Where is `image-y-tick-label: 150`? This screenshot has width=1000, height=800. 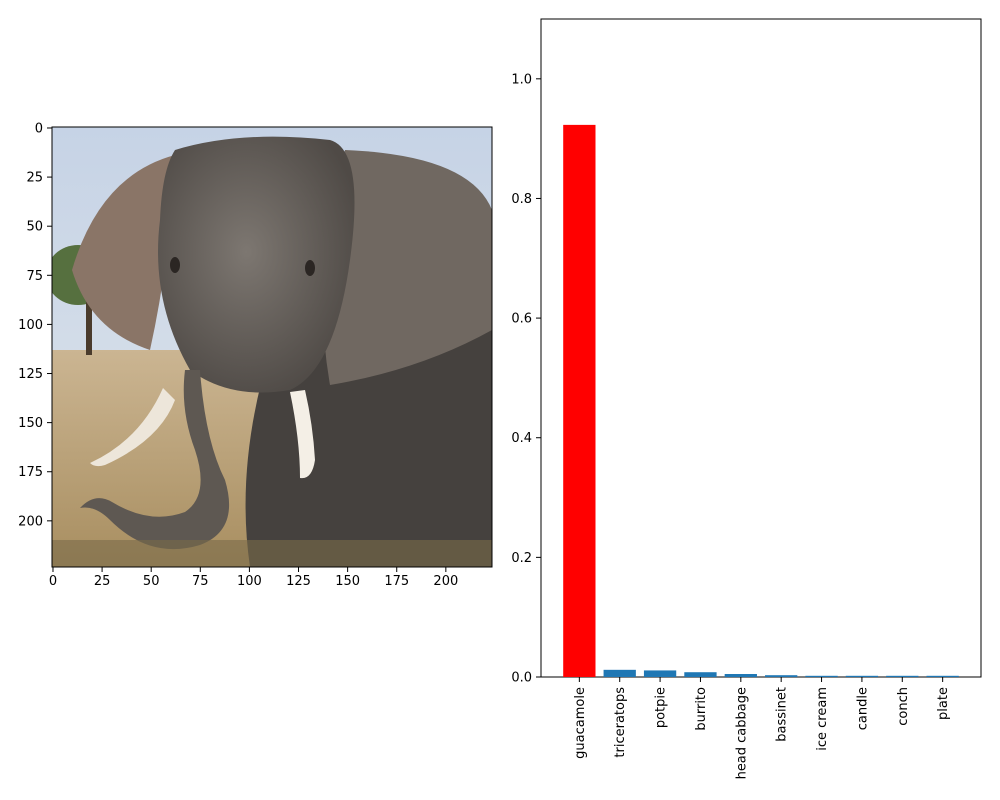
image-y-tick-label: 150 is located at coordinates (30, 423).